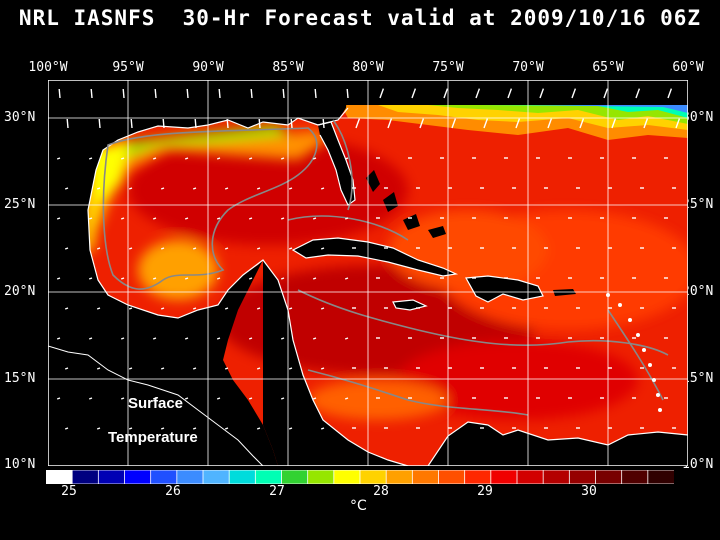  Describe the element at coordinates (48, 67) in the screenshot. I see `lon-label: 100°W` at that location.